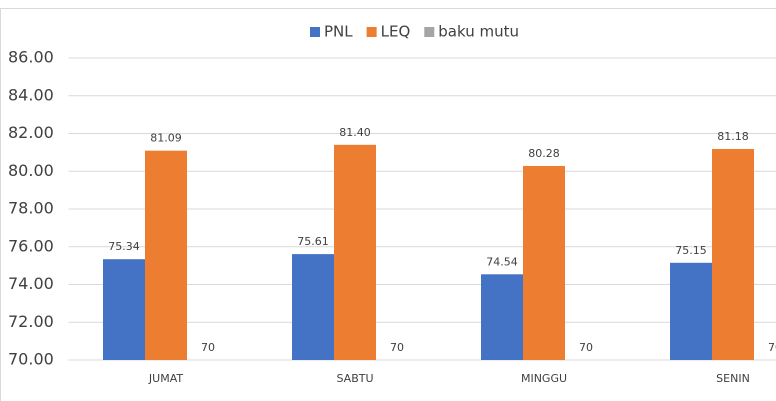  I want to click on y-tick-label: 84.00, so click(31, 94).